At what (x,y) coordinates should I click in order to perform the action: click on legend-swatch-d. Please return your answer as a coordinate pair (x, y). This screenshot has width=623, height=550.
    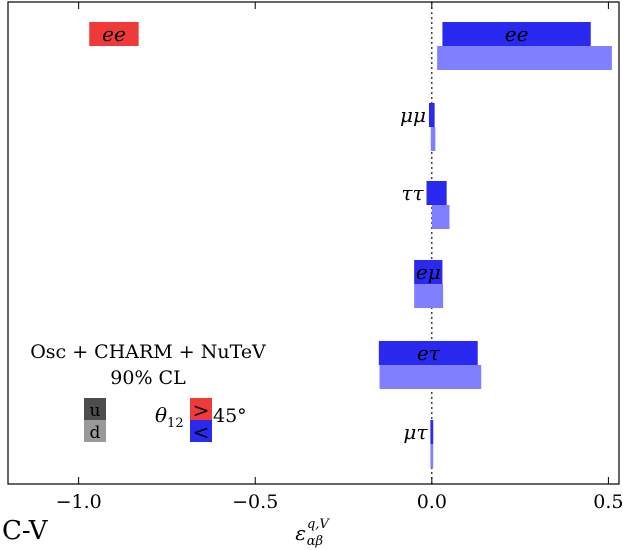
    Looking at the image, I should click on (95, 431).